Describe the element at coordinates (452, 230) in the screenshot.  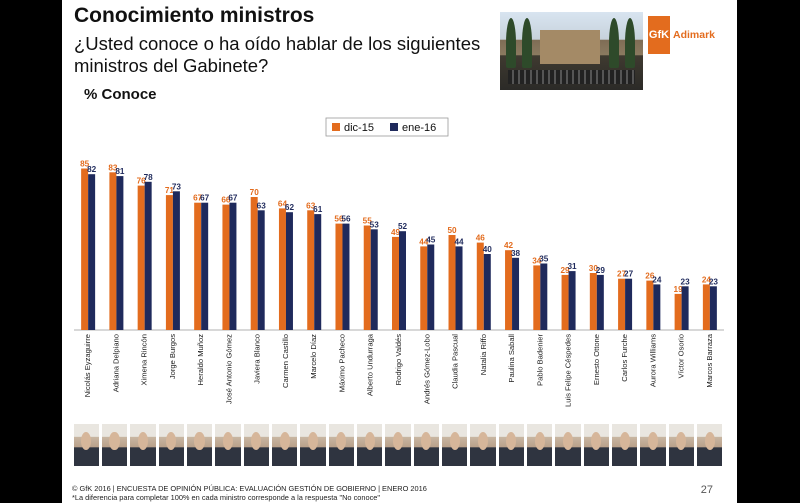
I see `value-label: 50` at that location.